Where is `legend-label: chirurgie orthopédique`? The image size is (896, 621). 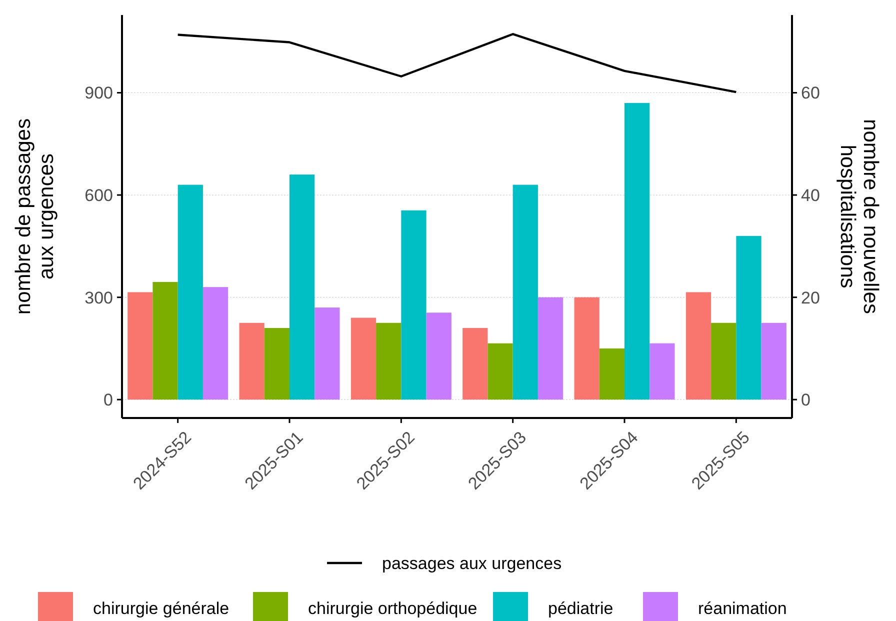 legend-label: chirurgie orthopédique is located at coordinates (393, 608).